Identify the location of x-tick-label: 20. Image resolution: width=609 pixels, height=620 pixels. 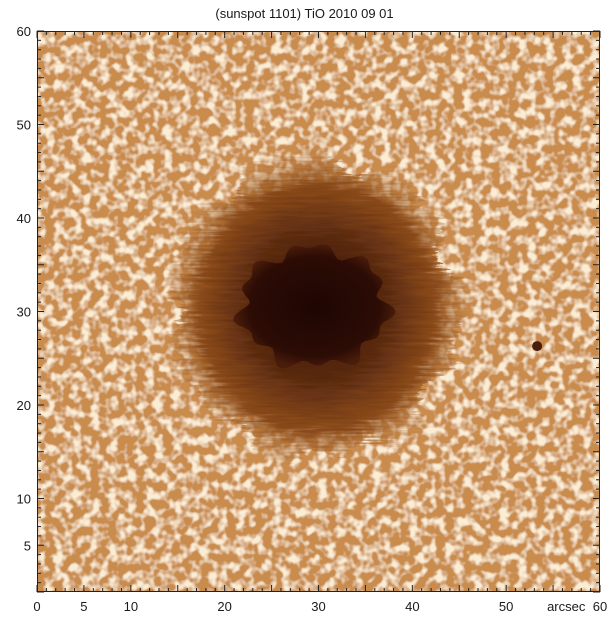
(224, 606).